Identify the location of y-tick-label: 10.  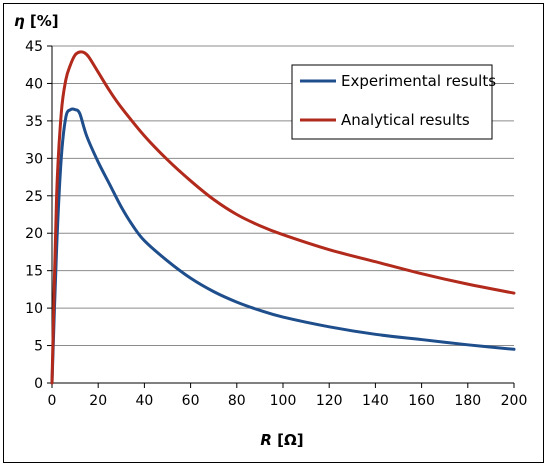
(34, 309).